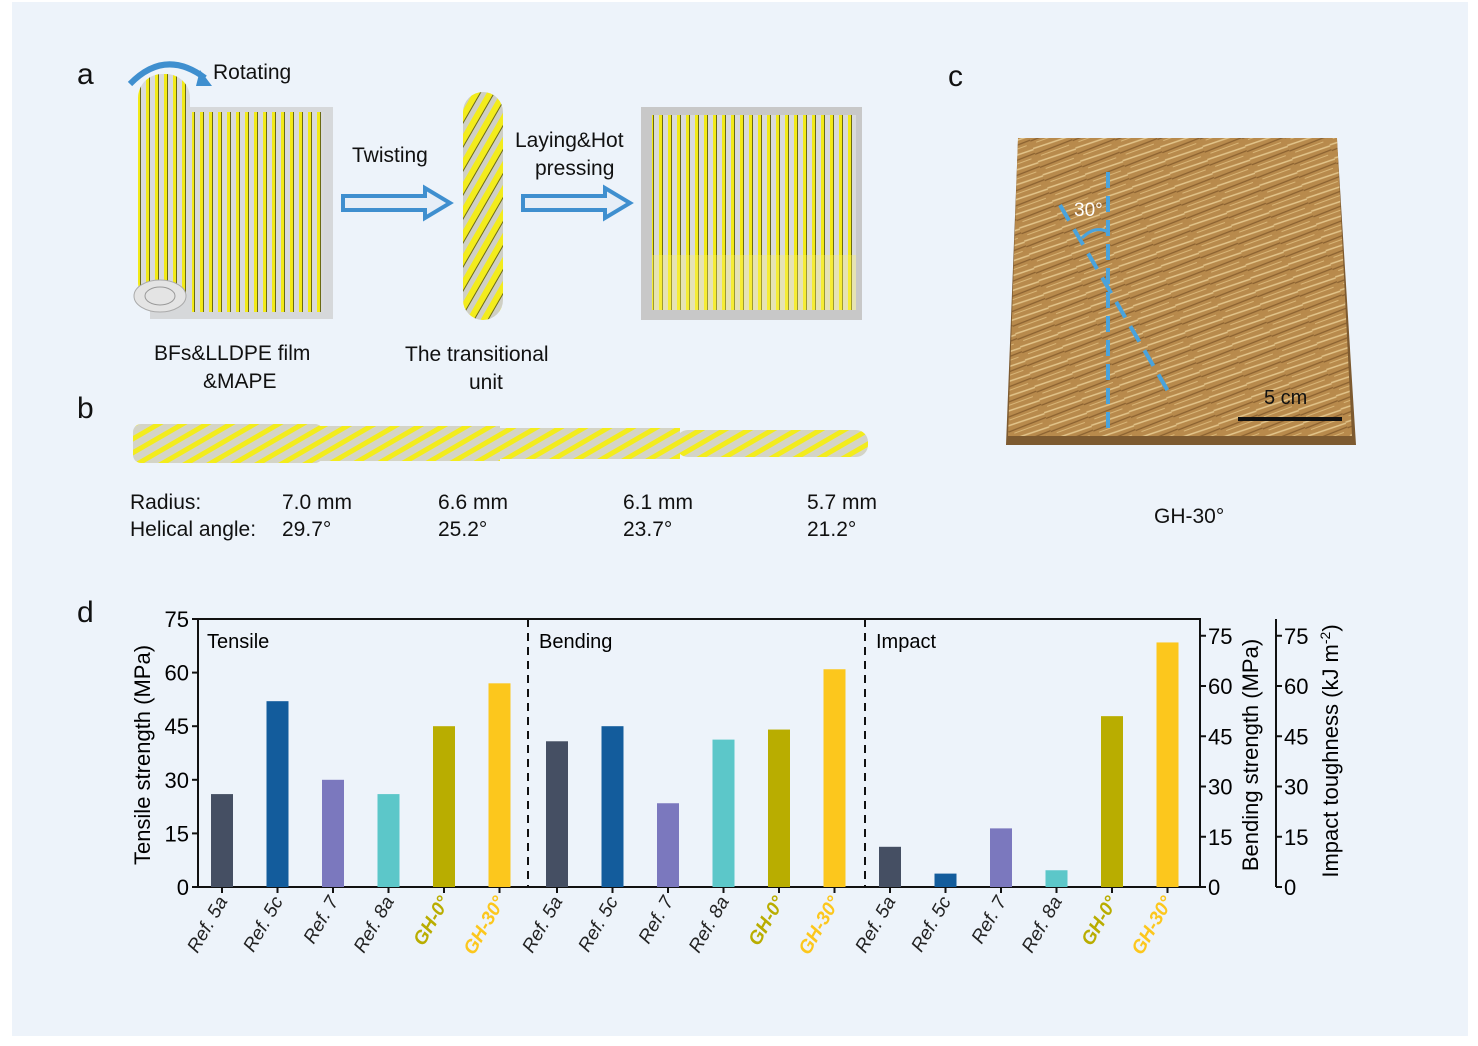 Image resolution: width=1478 pixels, height=1046 pixels. I want to click on group-title: Tensile, so click(238, 642).